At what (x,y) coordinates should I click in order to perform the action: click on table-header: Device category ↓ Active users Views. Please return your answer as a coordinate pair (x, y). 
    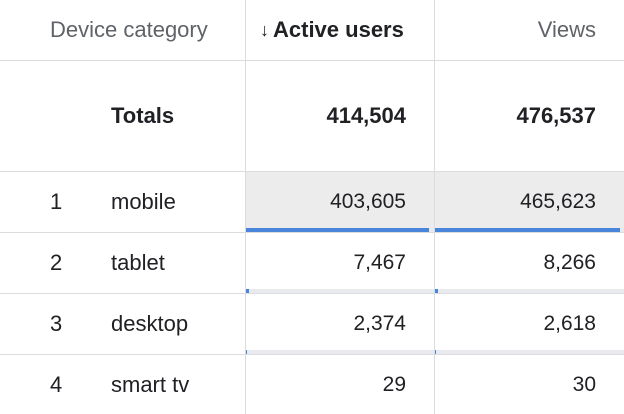
    Looking at the image, I should click on (312, 30).